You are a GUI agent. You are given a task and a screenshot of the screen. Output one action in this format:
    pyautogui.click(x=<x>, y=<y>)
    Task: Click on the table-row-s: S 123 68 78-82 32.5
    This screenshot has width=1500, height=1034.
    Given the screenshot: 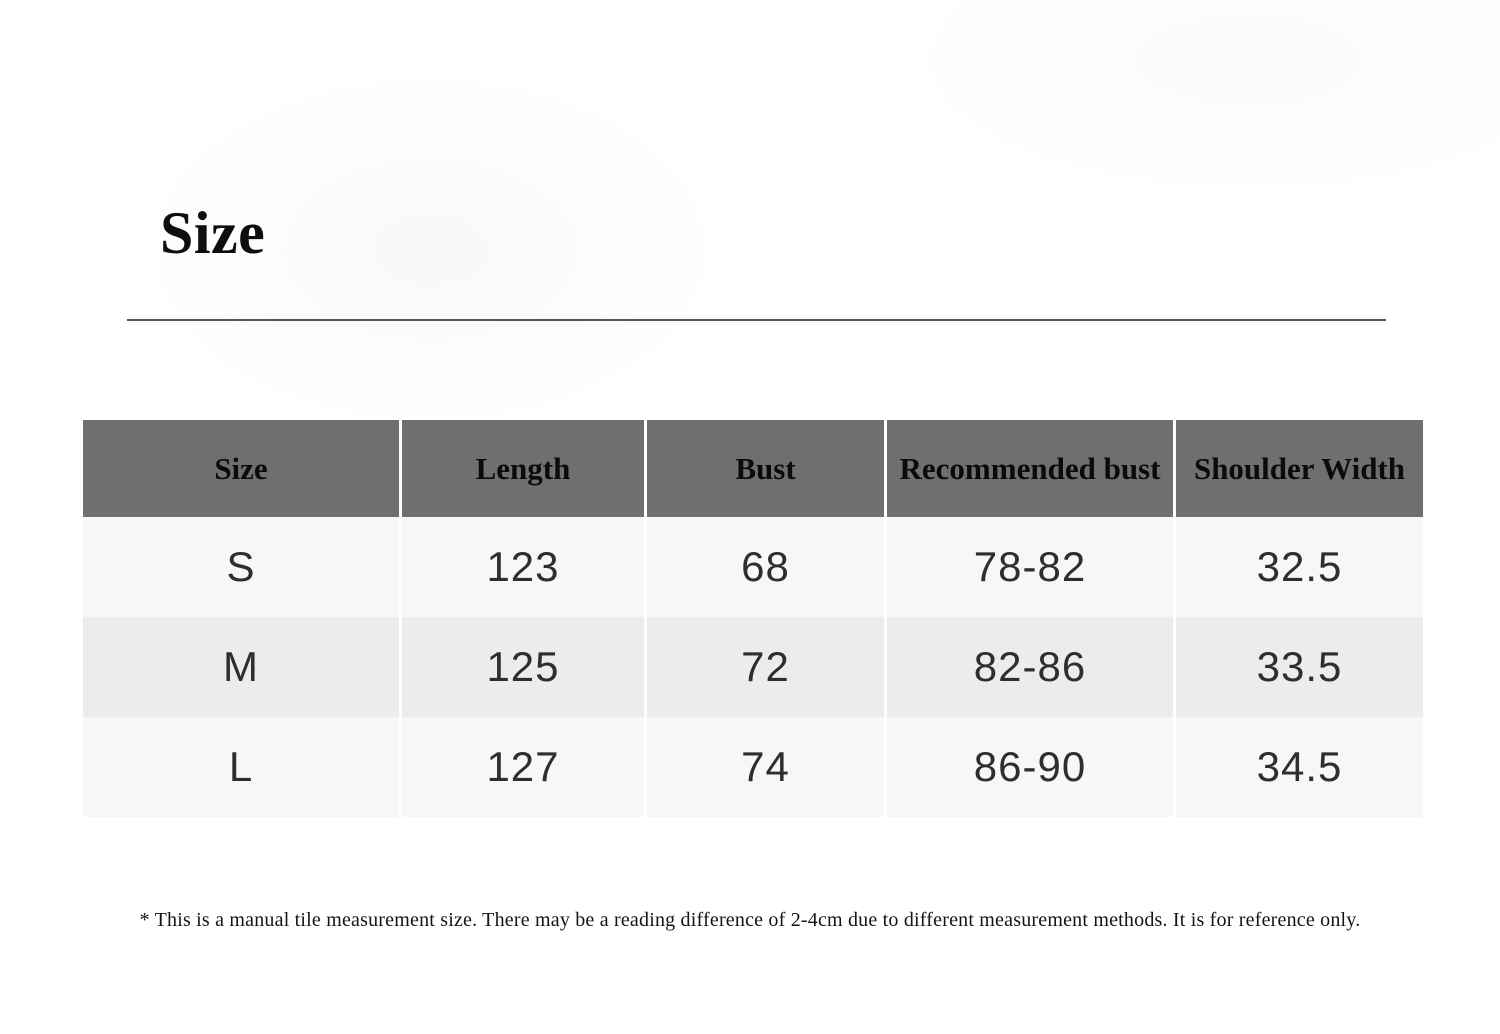 What is the action you would take?
    pyautogui.click(x=753, y=567)
    